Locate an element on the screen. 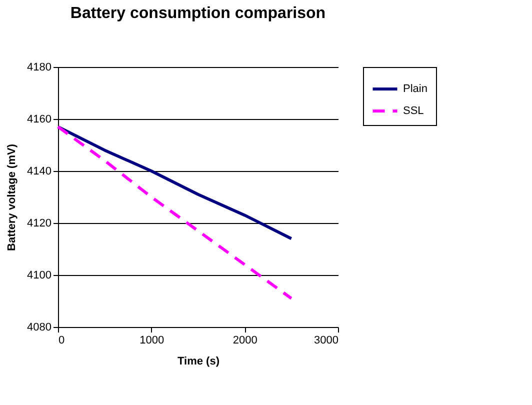 Image resolution: width=532 pixels, height=405 pixels. y-tick-label: 4160 is located at coordinates (39, 120).